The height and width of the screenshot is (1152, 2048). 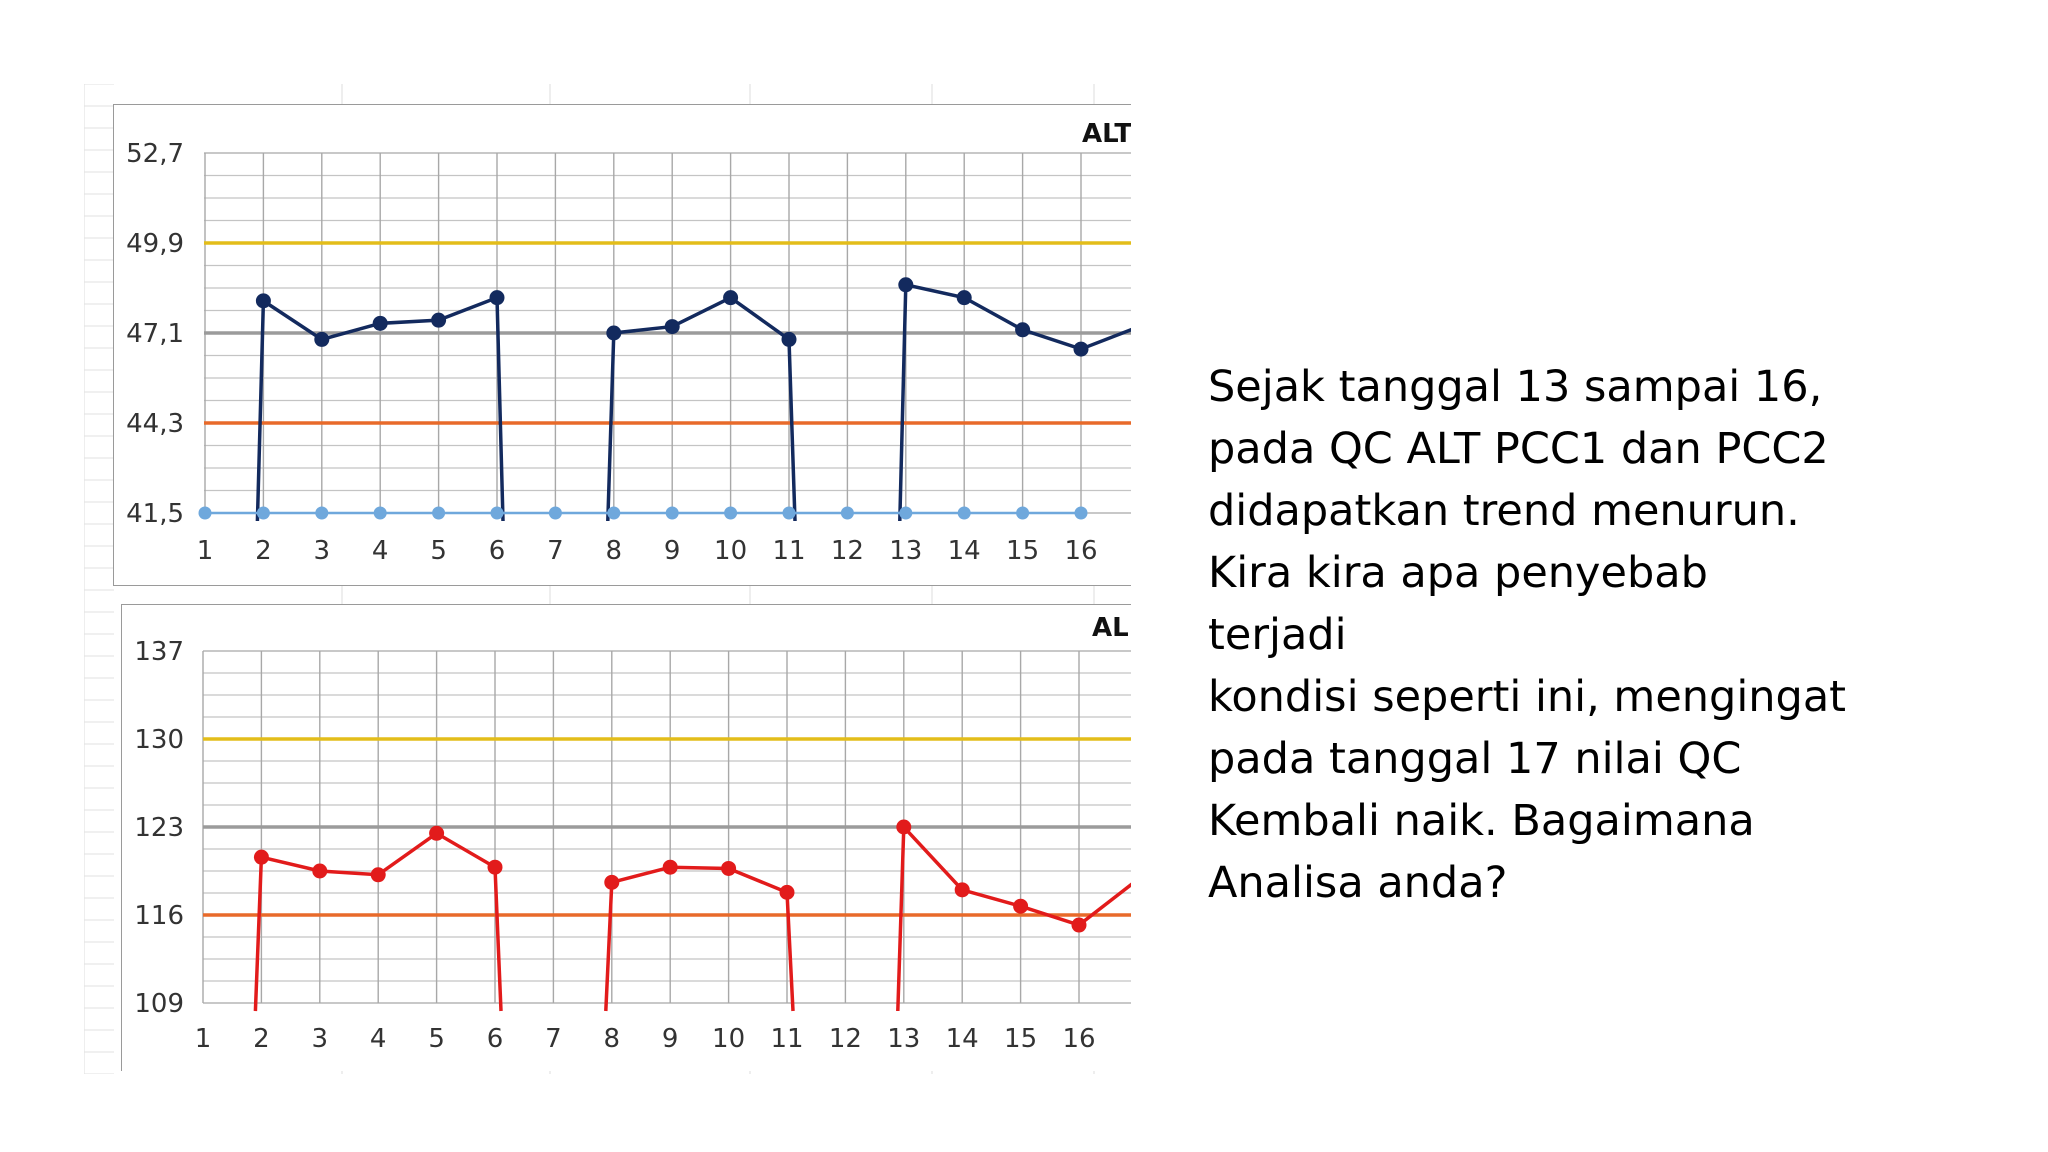 What do you see at coordinates (155, 514) in the screenshot?
I see `y-tick-label: 41,5` at bounding box center [155, 514].